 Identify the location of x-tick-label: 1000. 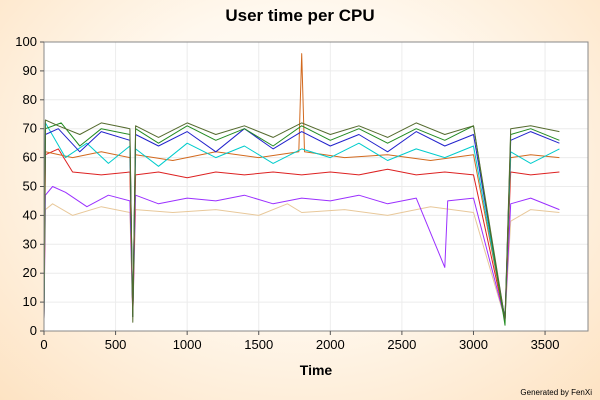
(187, 344).